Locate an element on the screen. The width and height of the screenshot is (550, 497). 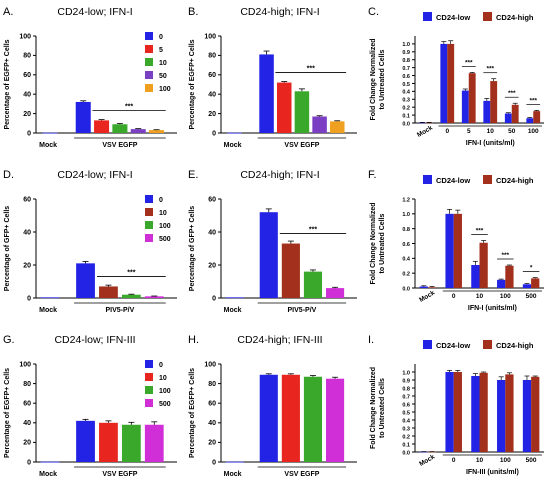
y-tick-label: 1.0 is located at coordinates (406, 373).